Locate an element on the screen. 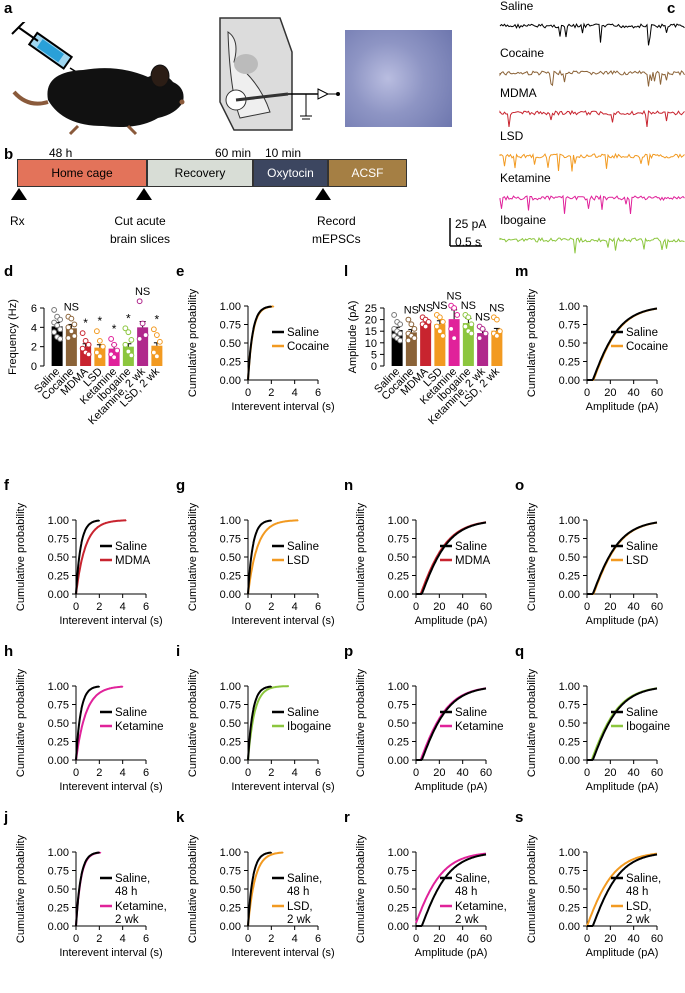  legend-label: Ibogaine is located at coordinates (648, 727).